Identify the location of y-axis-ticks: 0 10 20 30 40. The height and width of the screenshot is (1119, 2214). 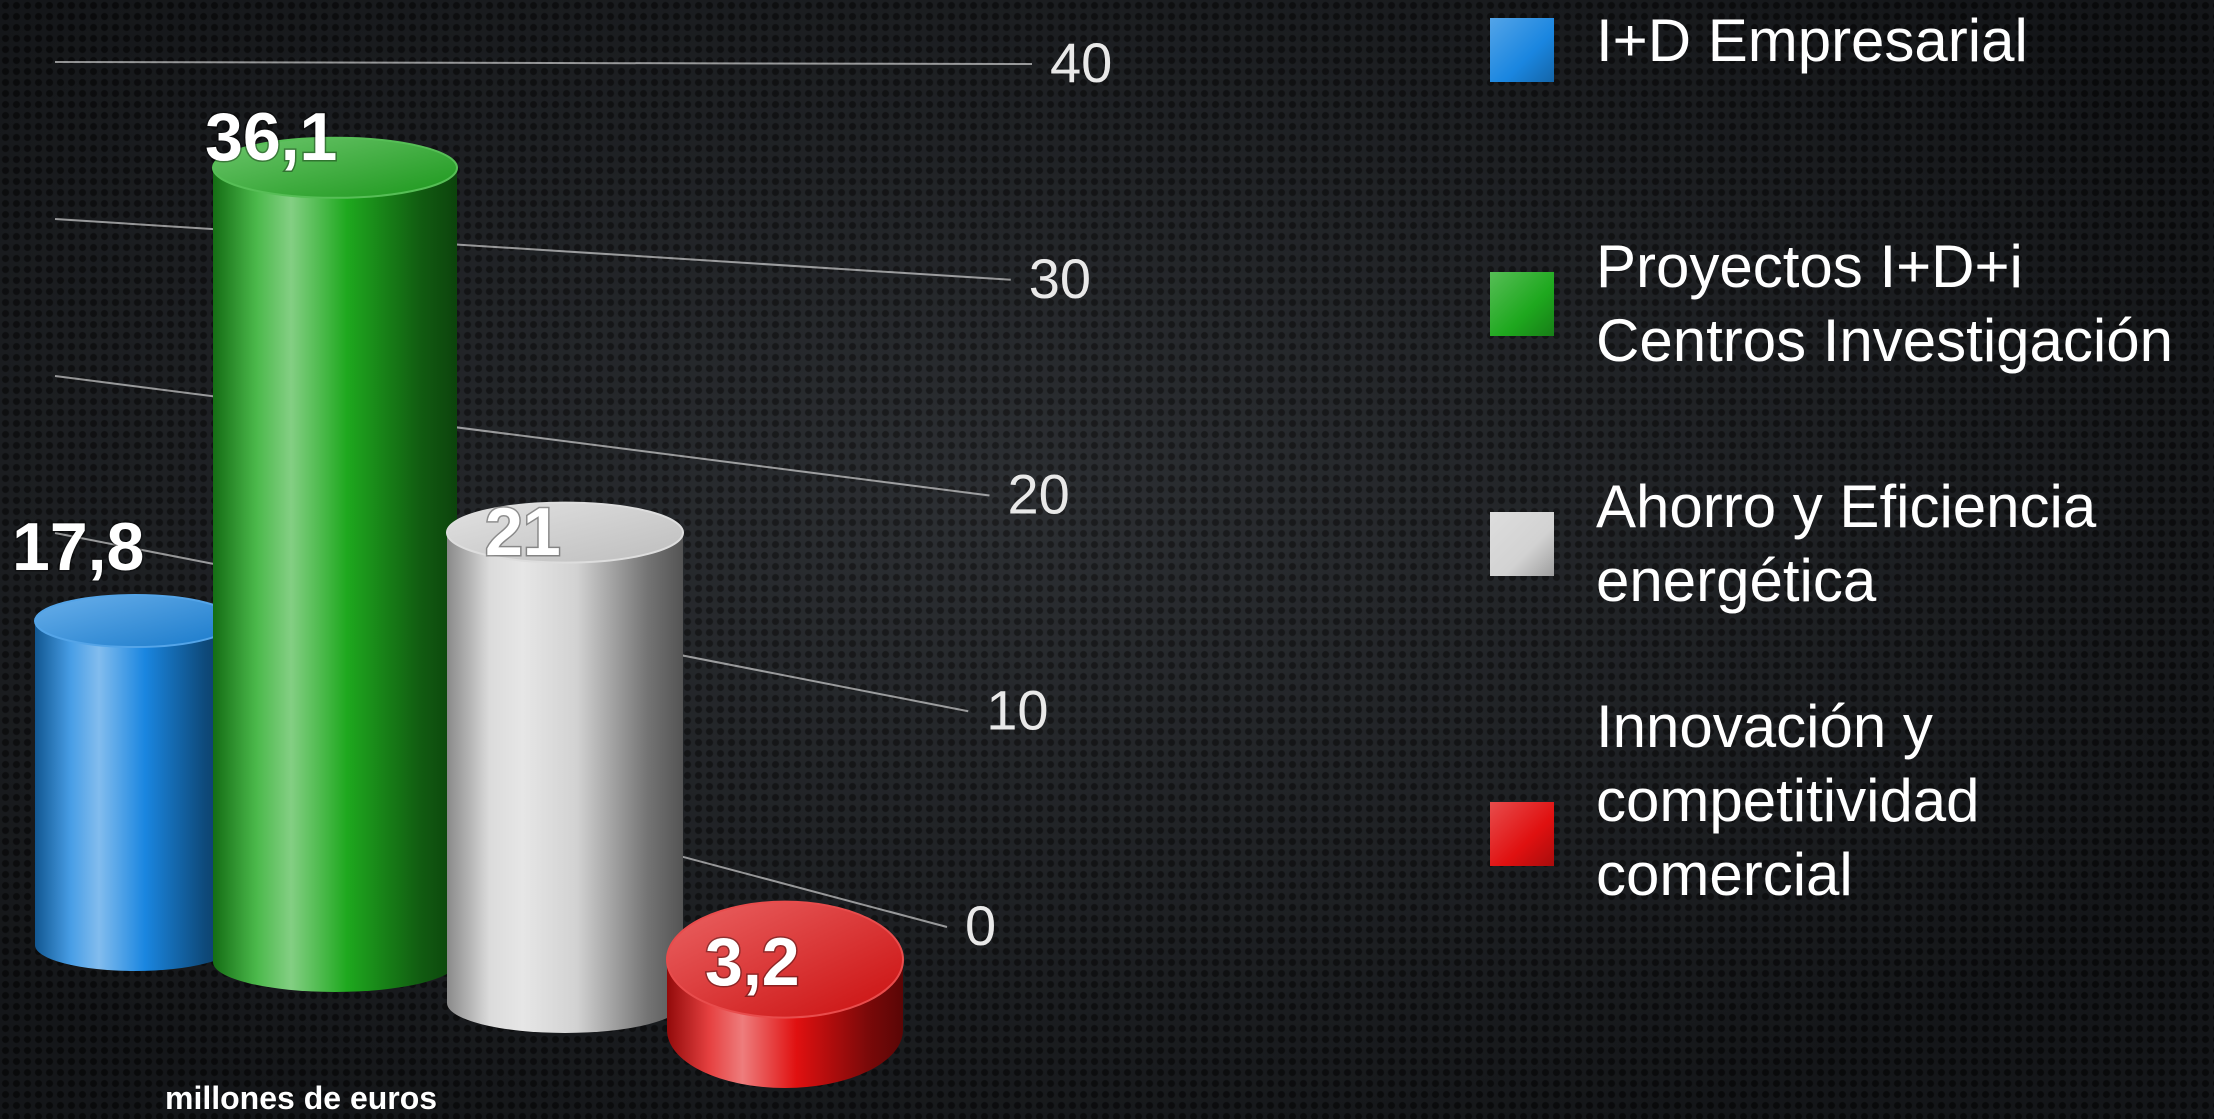
(1038, 494).